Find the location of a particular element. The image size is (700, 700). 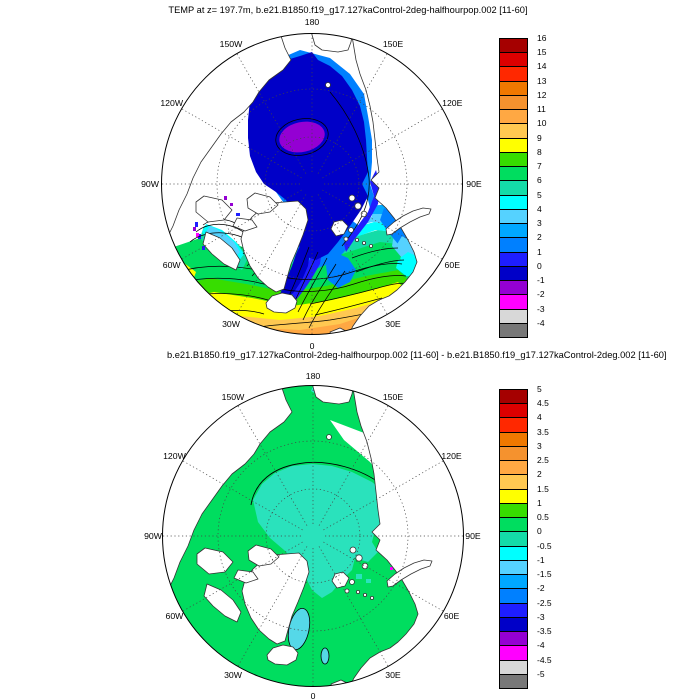

colorbar-tick-label: -0.5 is located at coordinates (544, 545).